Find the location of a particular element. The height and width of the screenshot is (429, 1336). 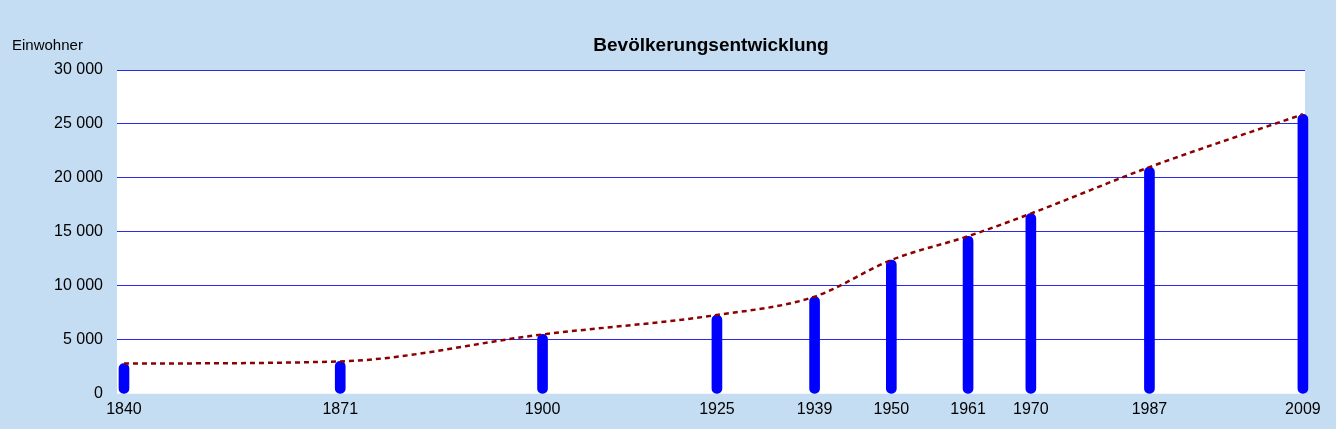

y-axis-title: Einwohner is located at coordinates (47, 45).